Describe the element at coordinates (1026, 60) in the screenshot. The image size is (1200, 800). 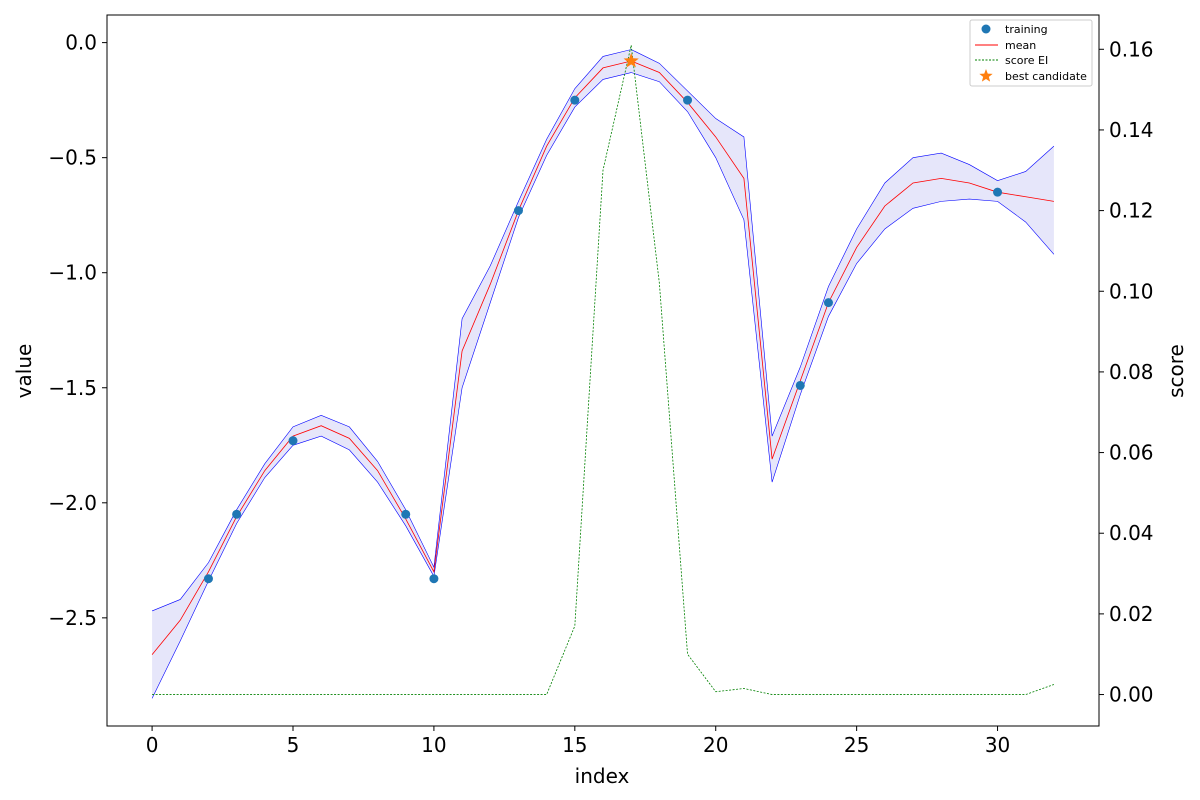
I see `legend-label-score-ei: score EI` at that location.